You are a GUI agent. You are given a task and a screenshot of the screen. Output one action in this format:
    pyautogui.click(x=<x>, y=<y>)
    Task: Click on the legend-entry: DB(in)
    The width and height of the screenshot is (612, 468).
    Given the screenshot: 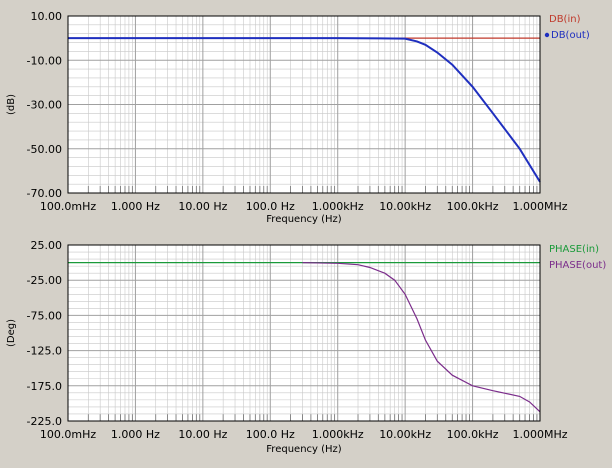 What is the action you would take?
    pyautogui.click(x=565, y=19)
    